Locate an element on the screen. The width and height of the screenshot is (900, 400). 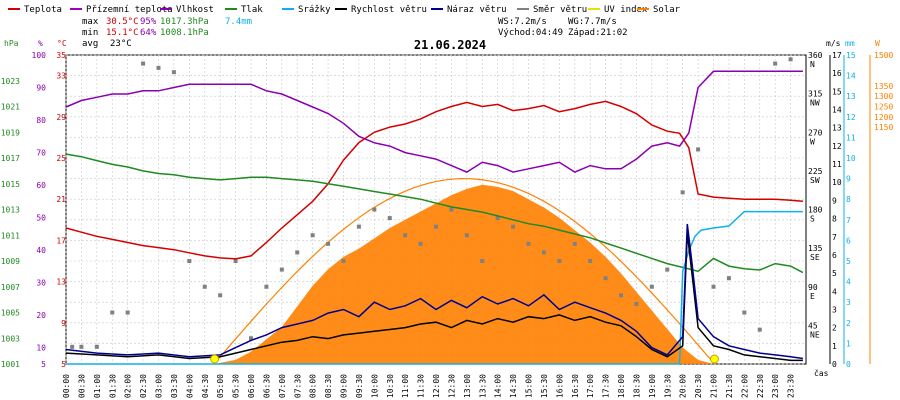
tick-label-wind: 9 is located at coordinates (834, 200).